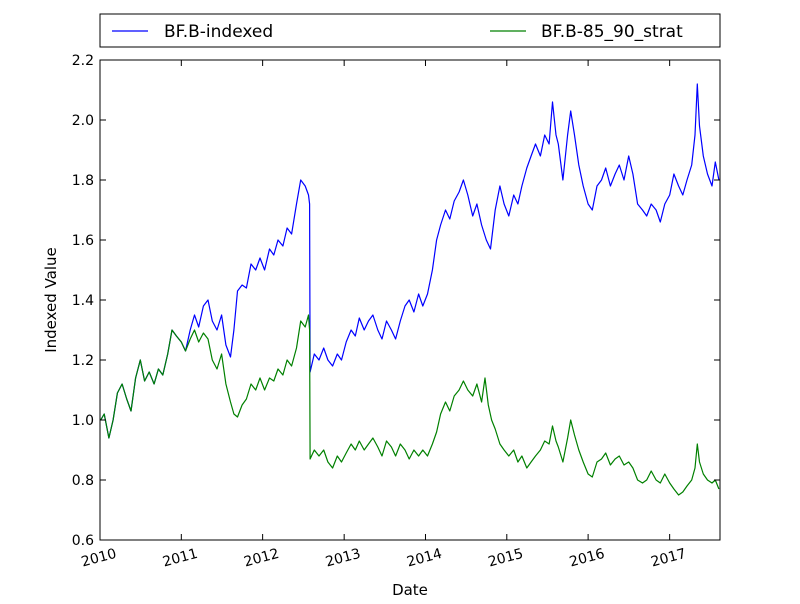 The height and width of the screenshot is (604, 800). Describe the element at coordinates (261, 558) in the screenshot. I see `x-tick-label: 2012` at that location.